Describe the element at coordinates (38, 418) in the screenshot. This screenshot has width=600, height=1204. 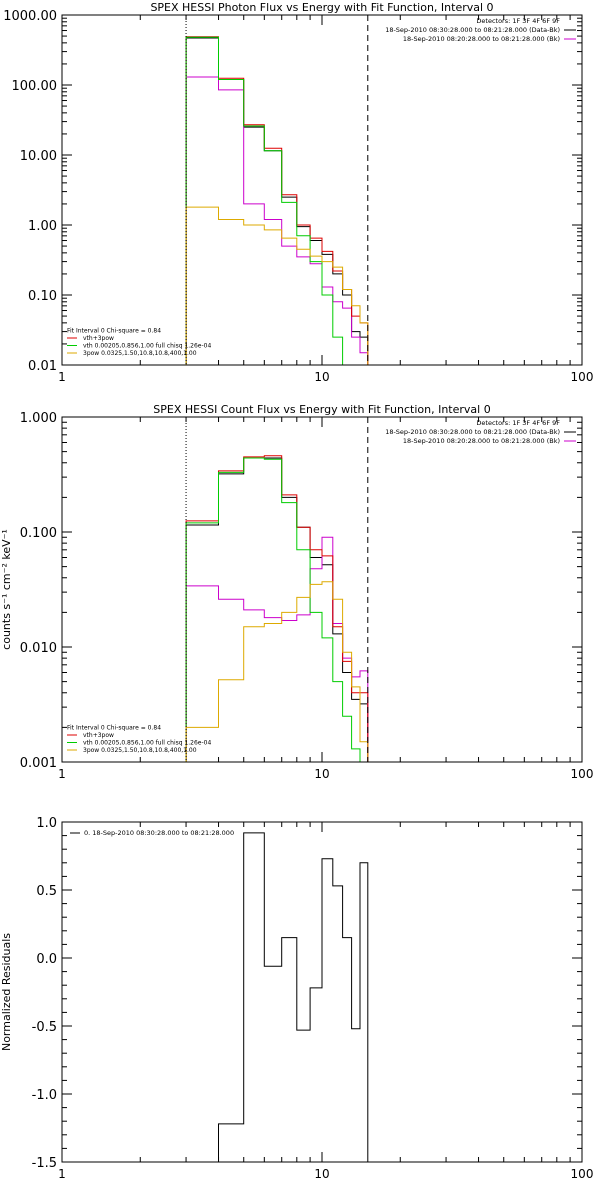
I see `y-tick-label: 1.000` at that location.